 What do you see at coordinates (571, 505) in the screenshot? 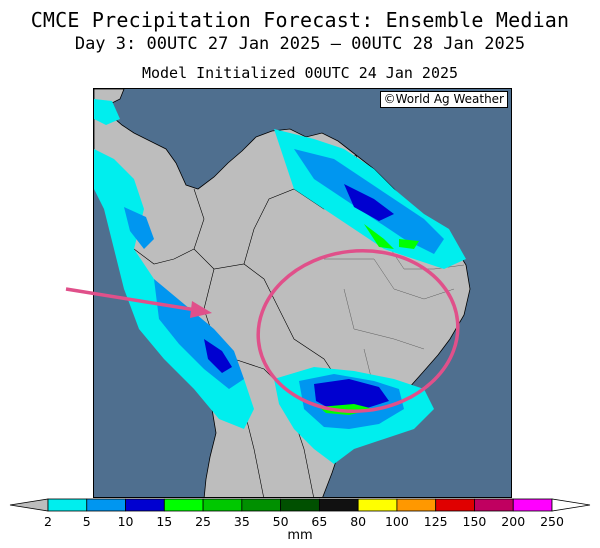
I see `colorbar-max-arrow` at bounding box center [571, 505].